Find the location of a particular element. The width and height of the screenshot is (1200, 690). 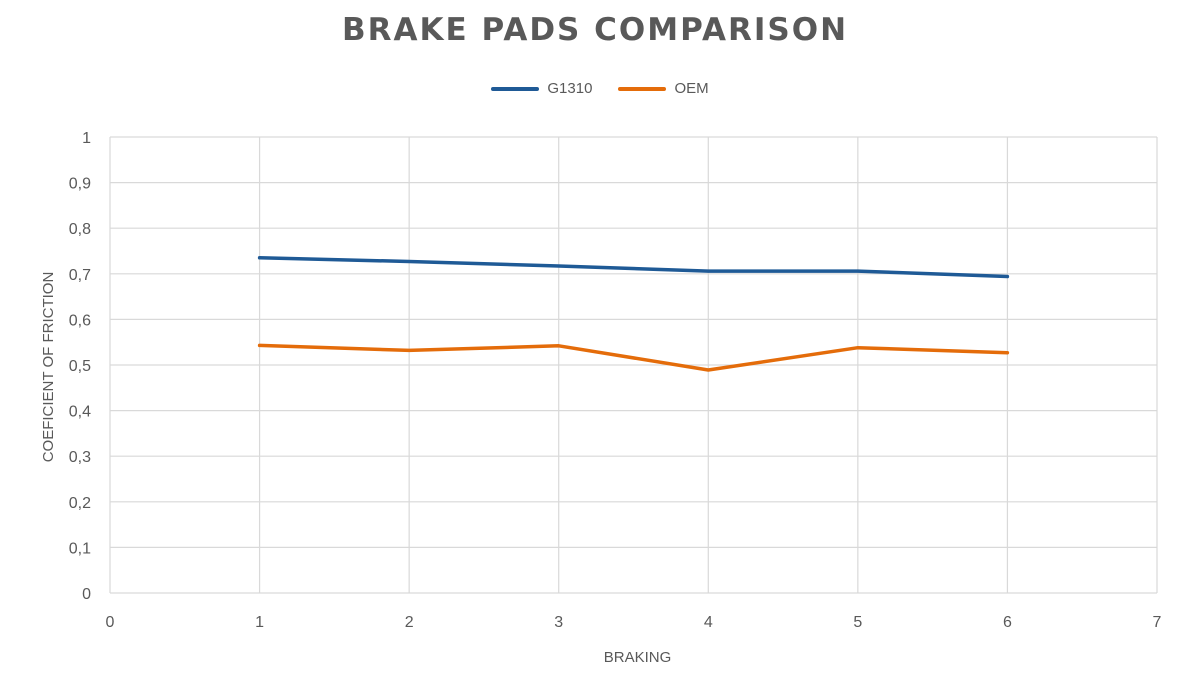

x-tick-label: 0 is located at coordinates (110, 622).